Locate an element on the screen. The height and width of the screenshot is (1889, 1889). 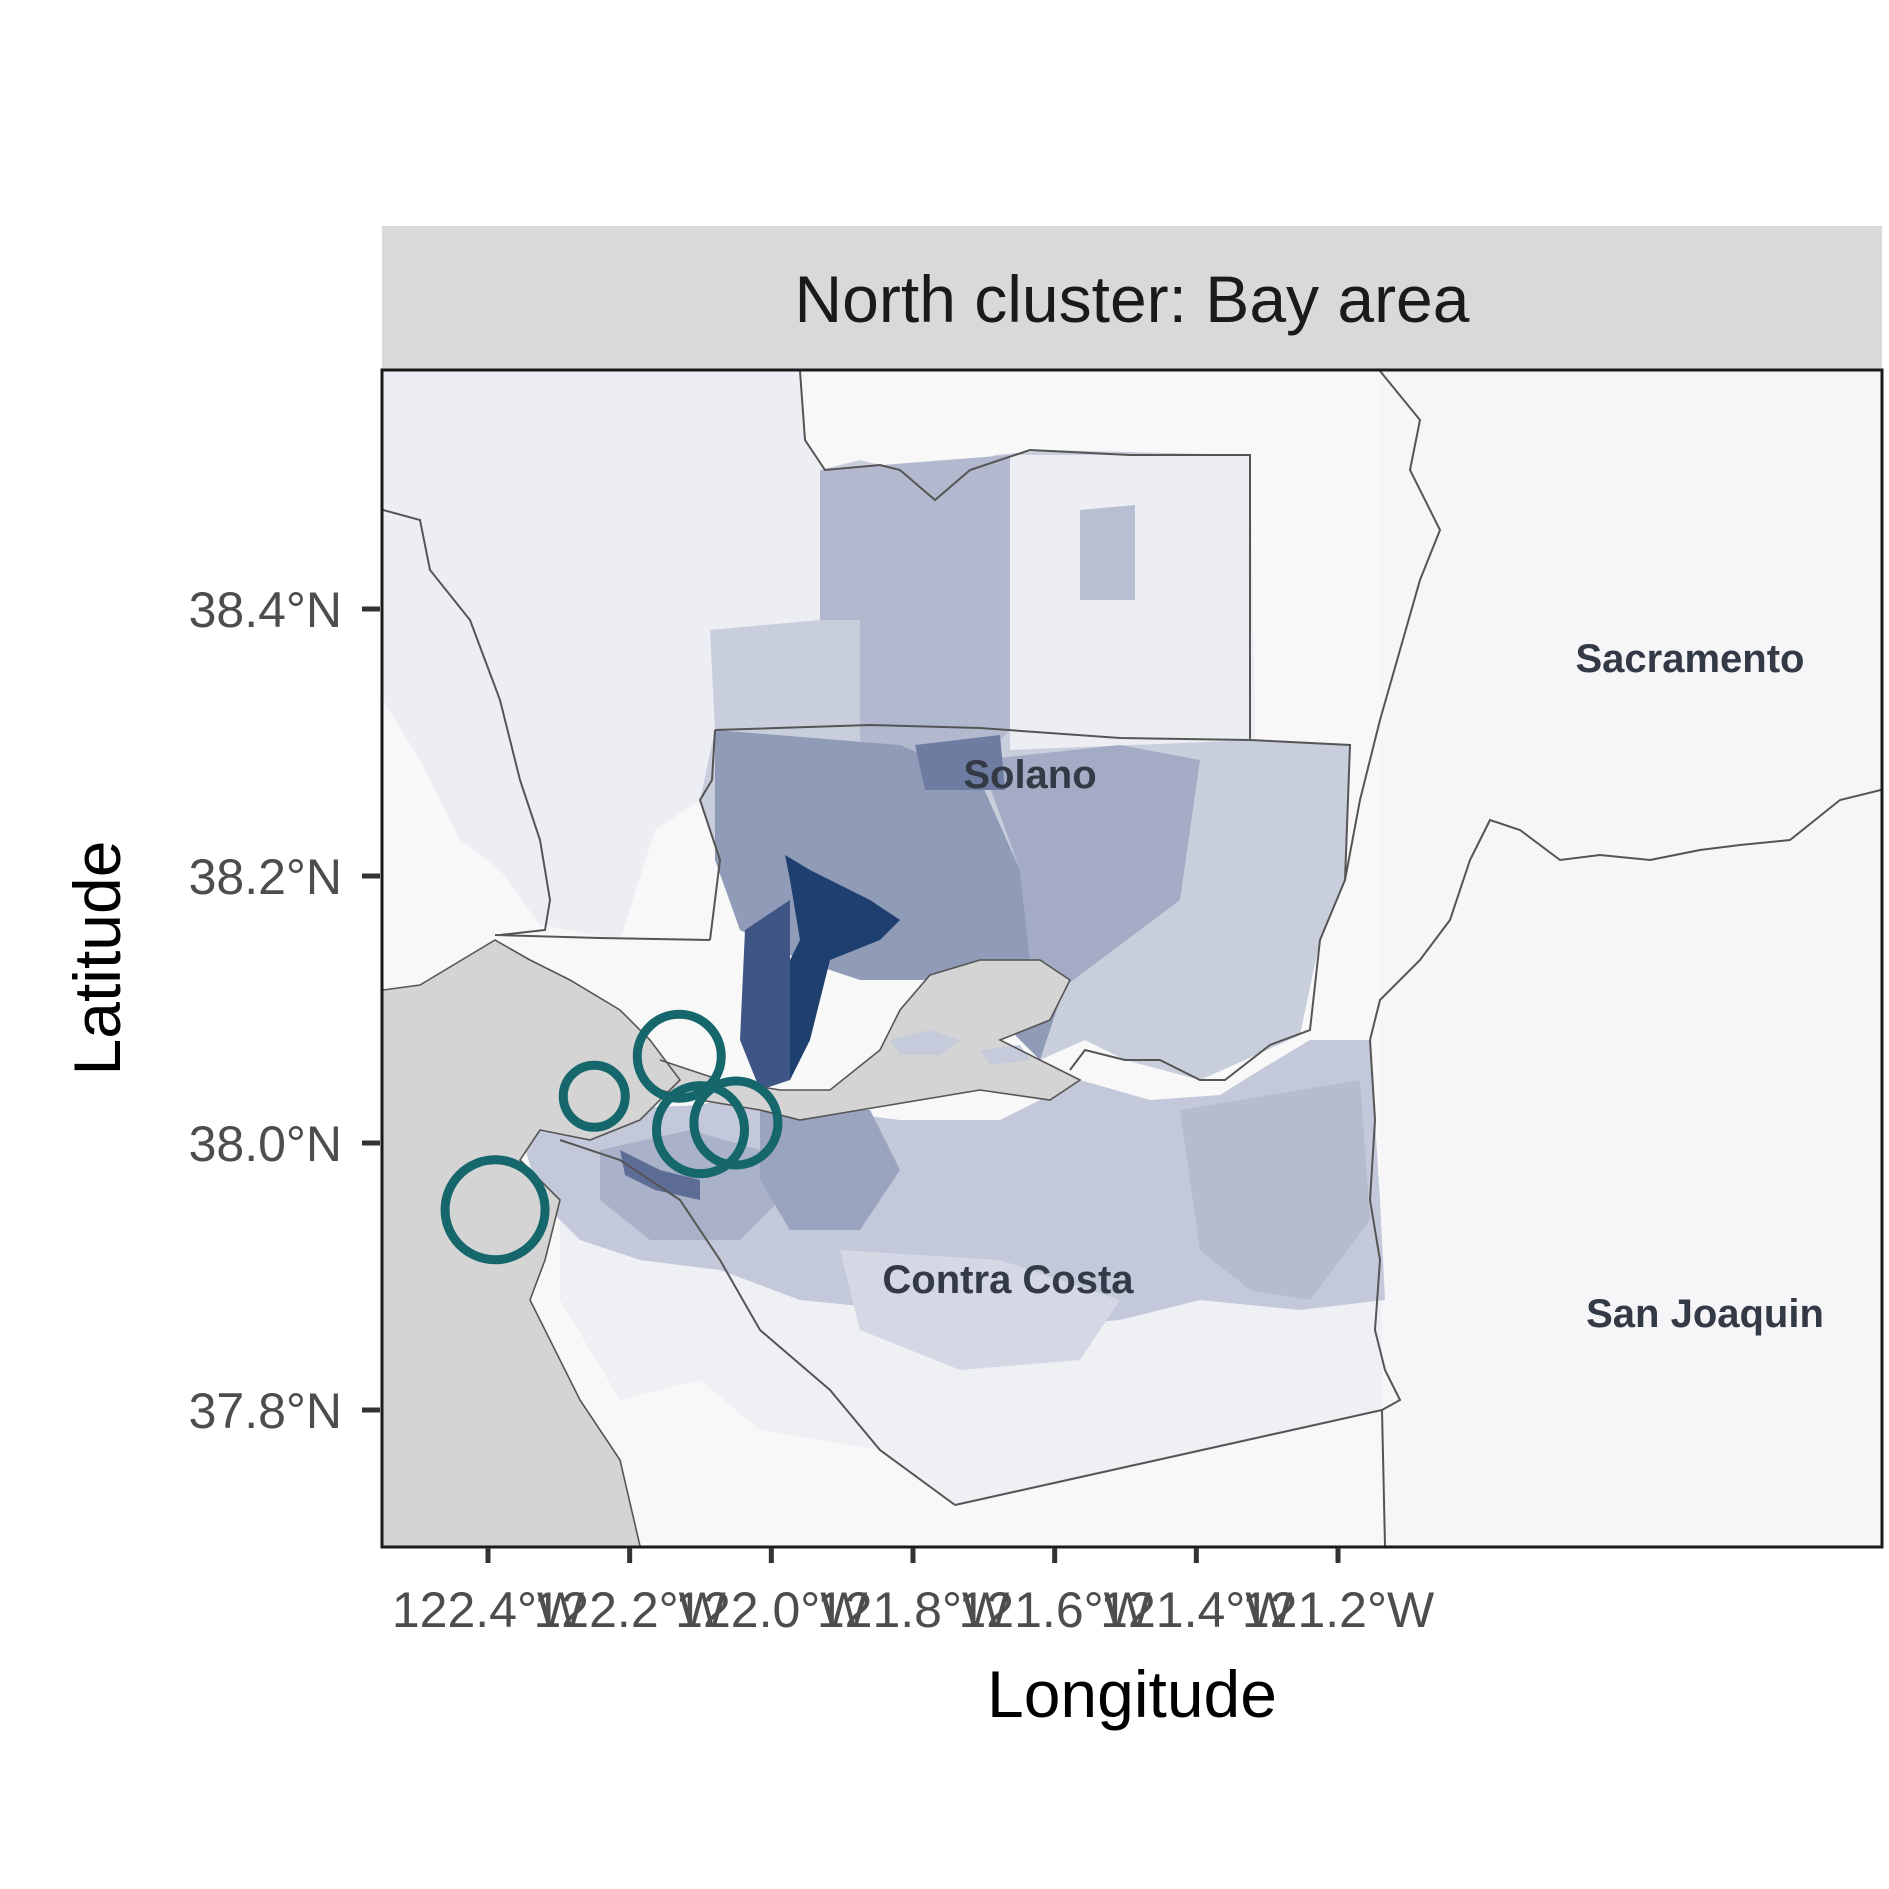
x-tick-label: 121.4°W is located at coordinates (1196, 1610).